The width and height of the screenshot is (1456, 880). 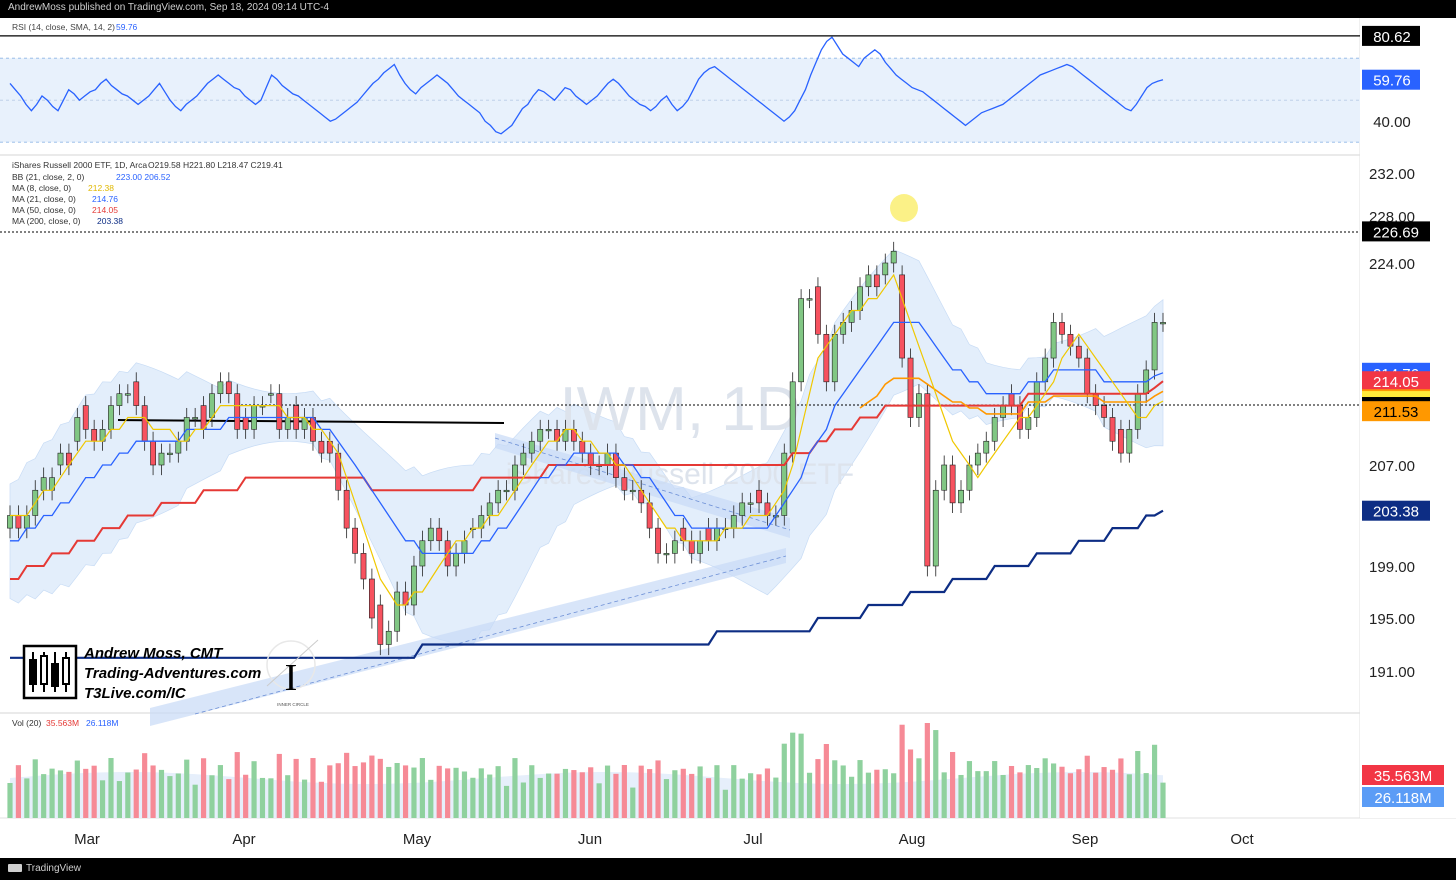 I want to click on wedge-upper-midline, so click(x=642, y=484).